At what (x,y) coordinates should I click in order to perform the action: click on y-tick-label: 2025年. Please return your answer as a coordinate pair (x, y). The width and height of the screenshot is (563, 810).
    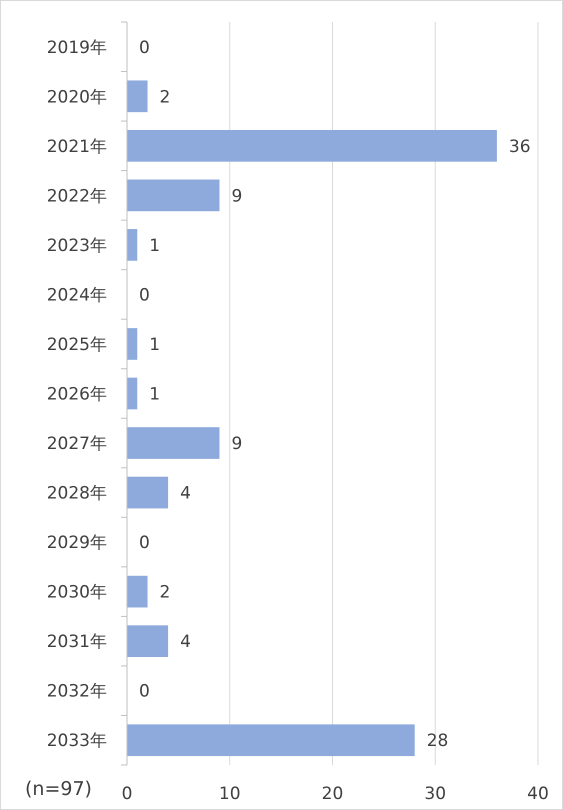
    Looking at the image, I should click on (76, 344).